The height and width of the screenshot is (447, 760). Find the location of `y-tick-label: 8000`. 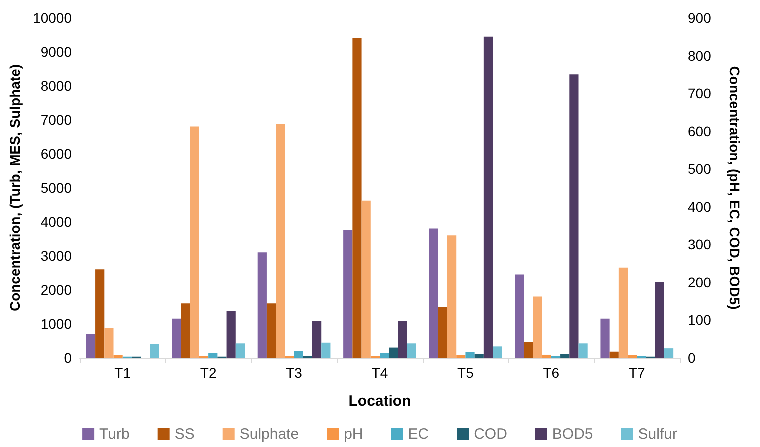

y-tick-label: 8000 is located at coordinates (56, 86).